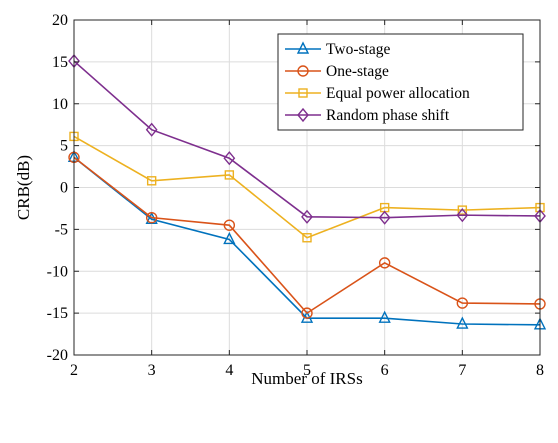  What do you see at coordinates (57, 313) in the screenshot?
I see `y-tick-label: -15` at bounding box center [57, 313].